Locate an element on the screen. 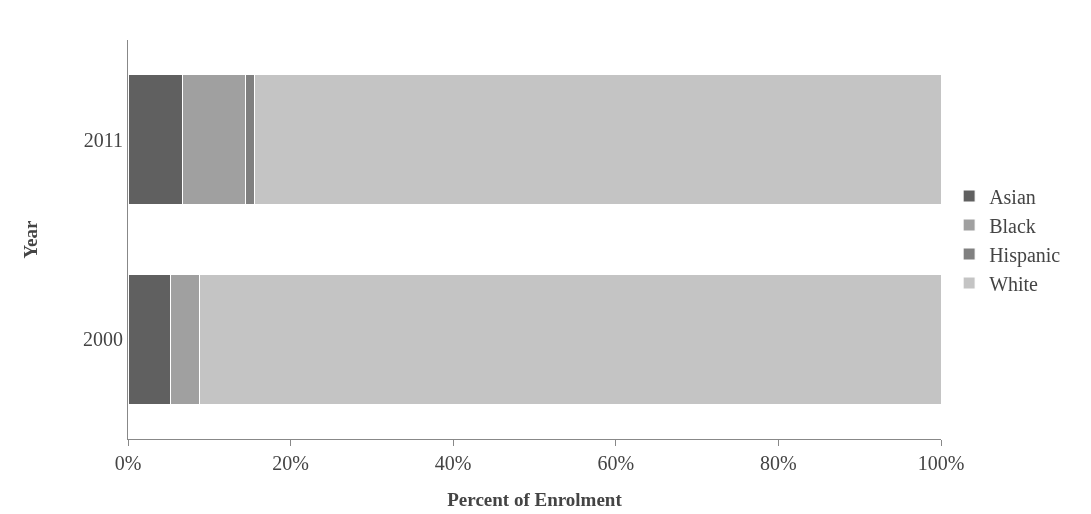 The height and width of the screenshot is (514, 1091). legend-label: Hispanic is located at coordinates (1025, 255).